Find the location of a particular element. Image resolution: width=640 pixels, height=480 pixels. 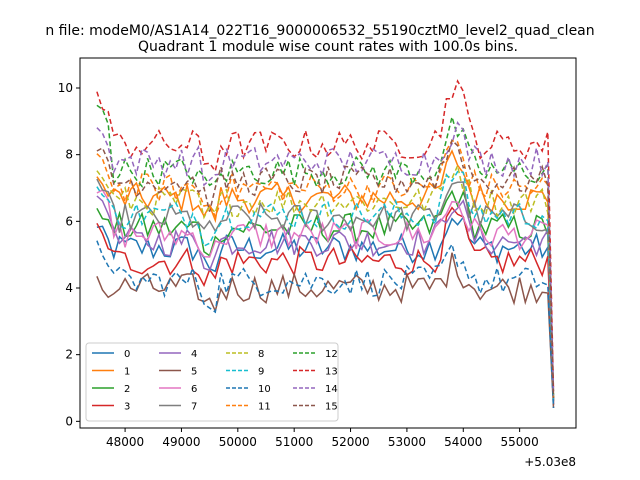

legend-label-4: 4 is located at coordinates (194, 354).